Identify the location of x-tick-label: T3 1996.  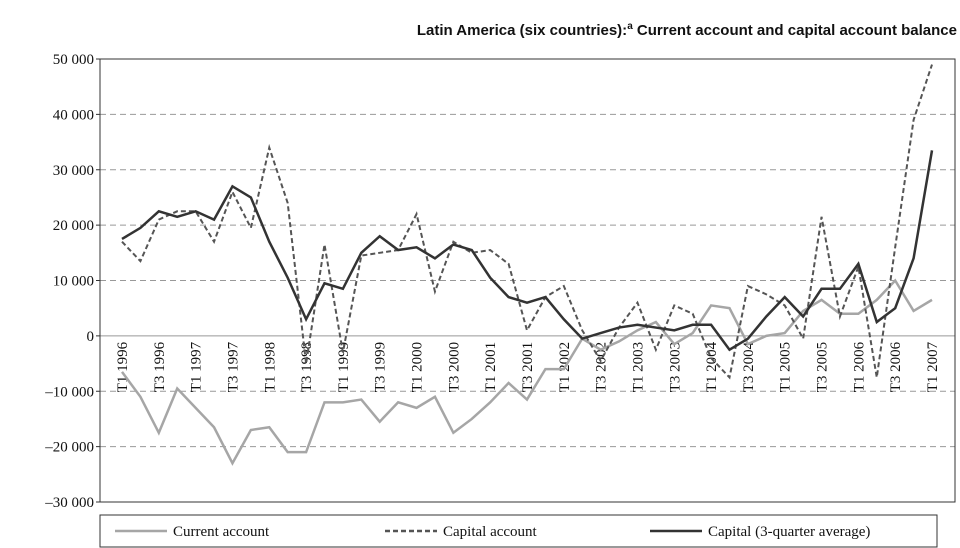
(160, 366).